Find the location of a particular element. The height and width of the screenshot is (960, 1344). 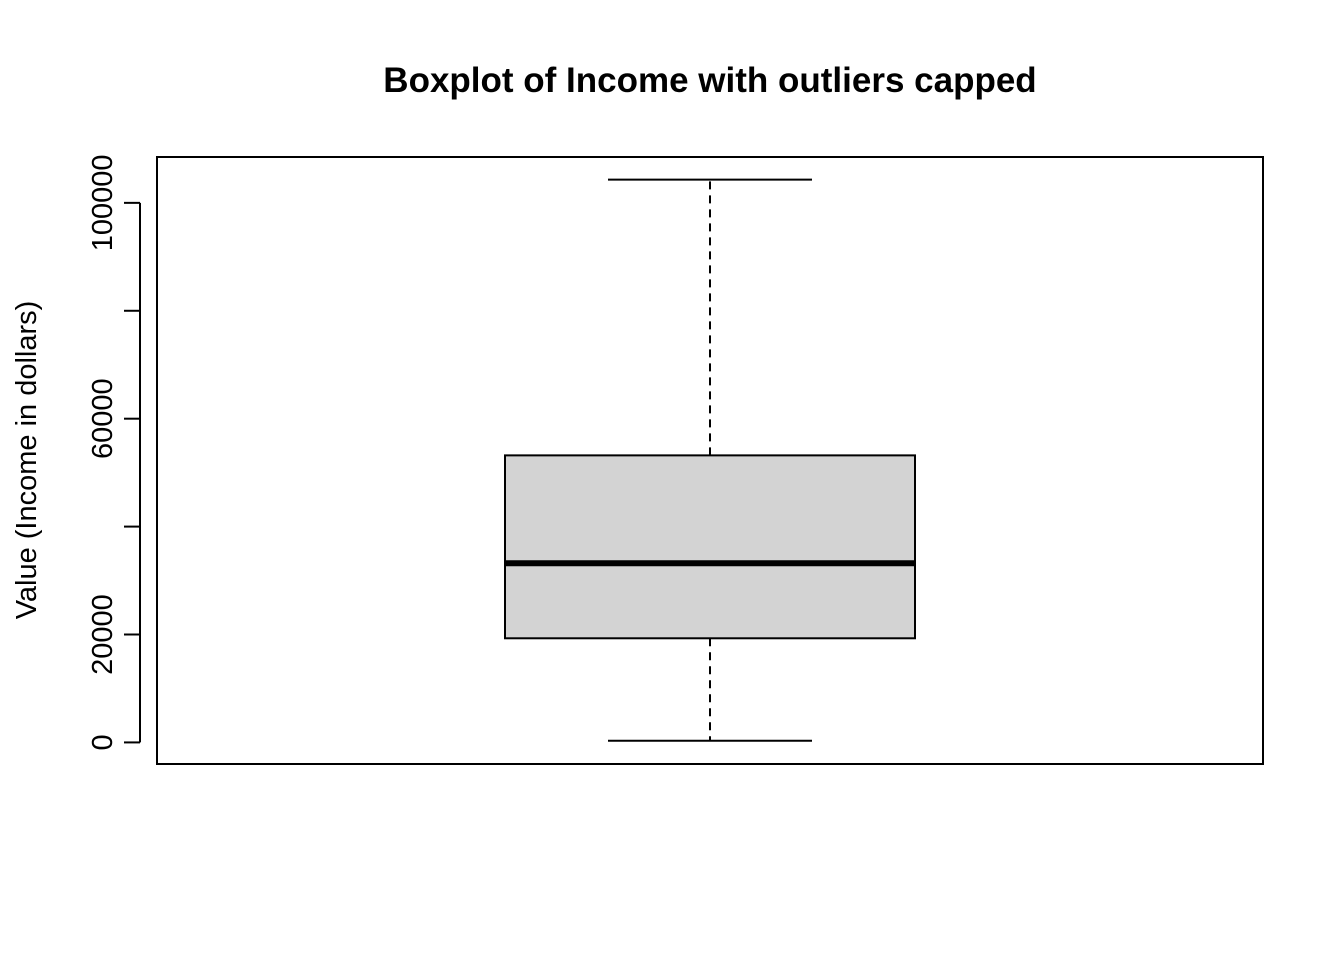

y-axis: 0 20000 60000 100000 is located at coordinates (114, 452).